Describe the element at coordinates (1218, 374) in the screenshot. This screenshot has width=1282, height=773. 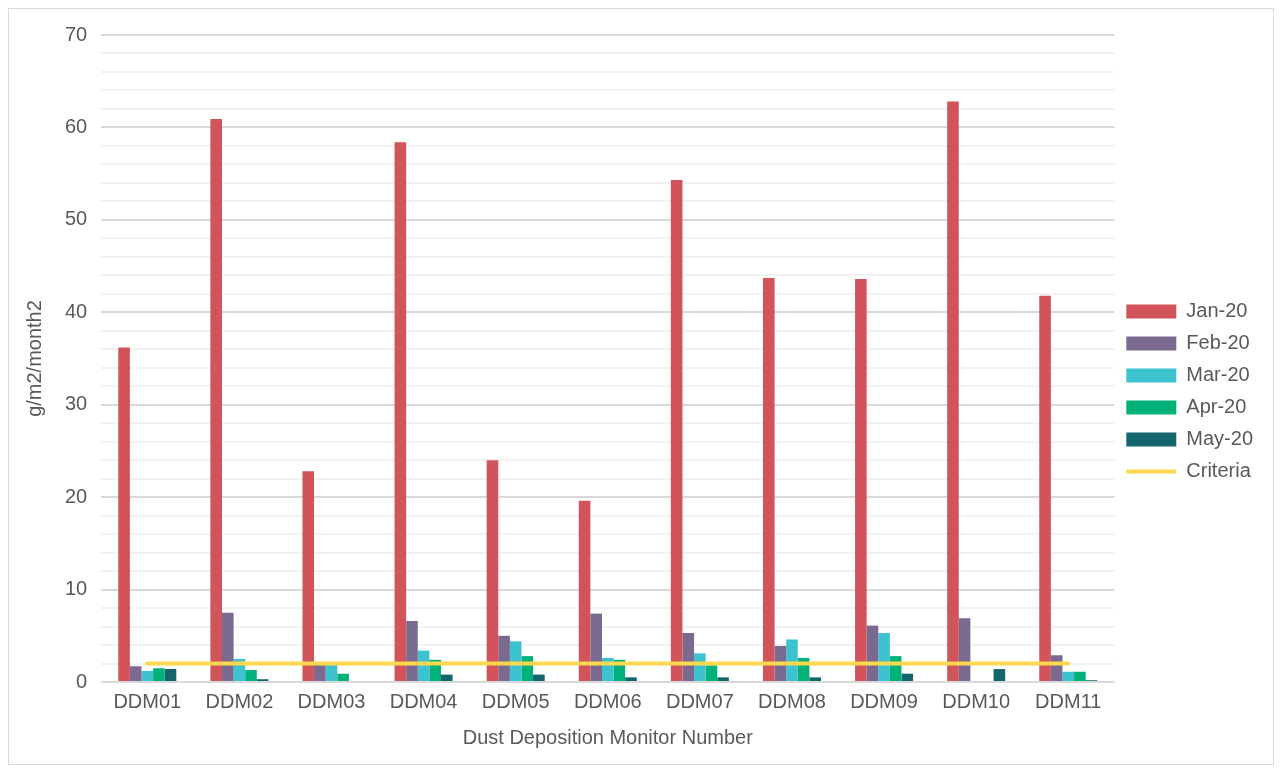
I see `legend-label: Mar-20` at that location.